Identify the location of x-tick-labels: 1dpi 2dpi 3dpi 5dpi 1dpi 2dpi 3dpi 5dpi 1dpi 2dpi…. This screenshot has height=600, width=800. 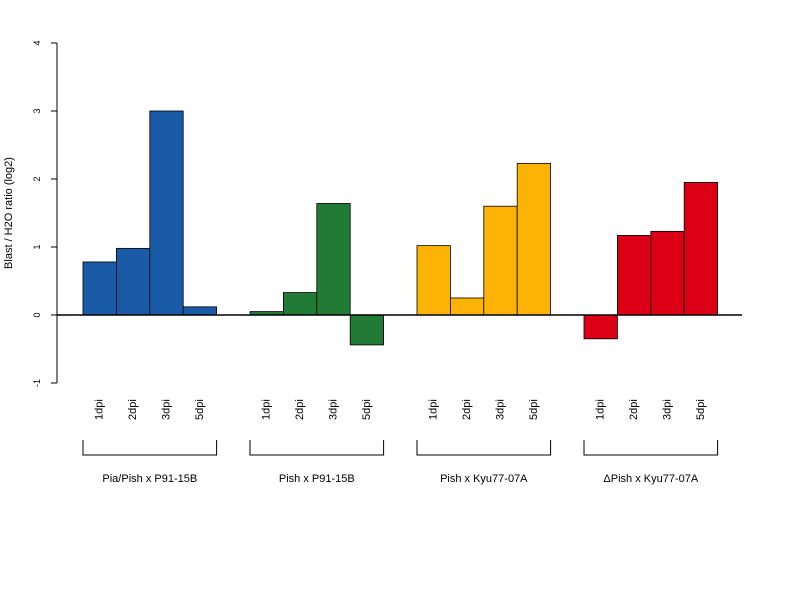
(400, 409).